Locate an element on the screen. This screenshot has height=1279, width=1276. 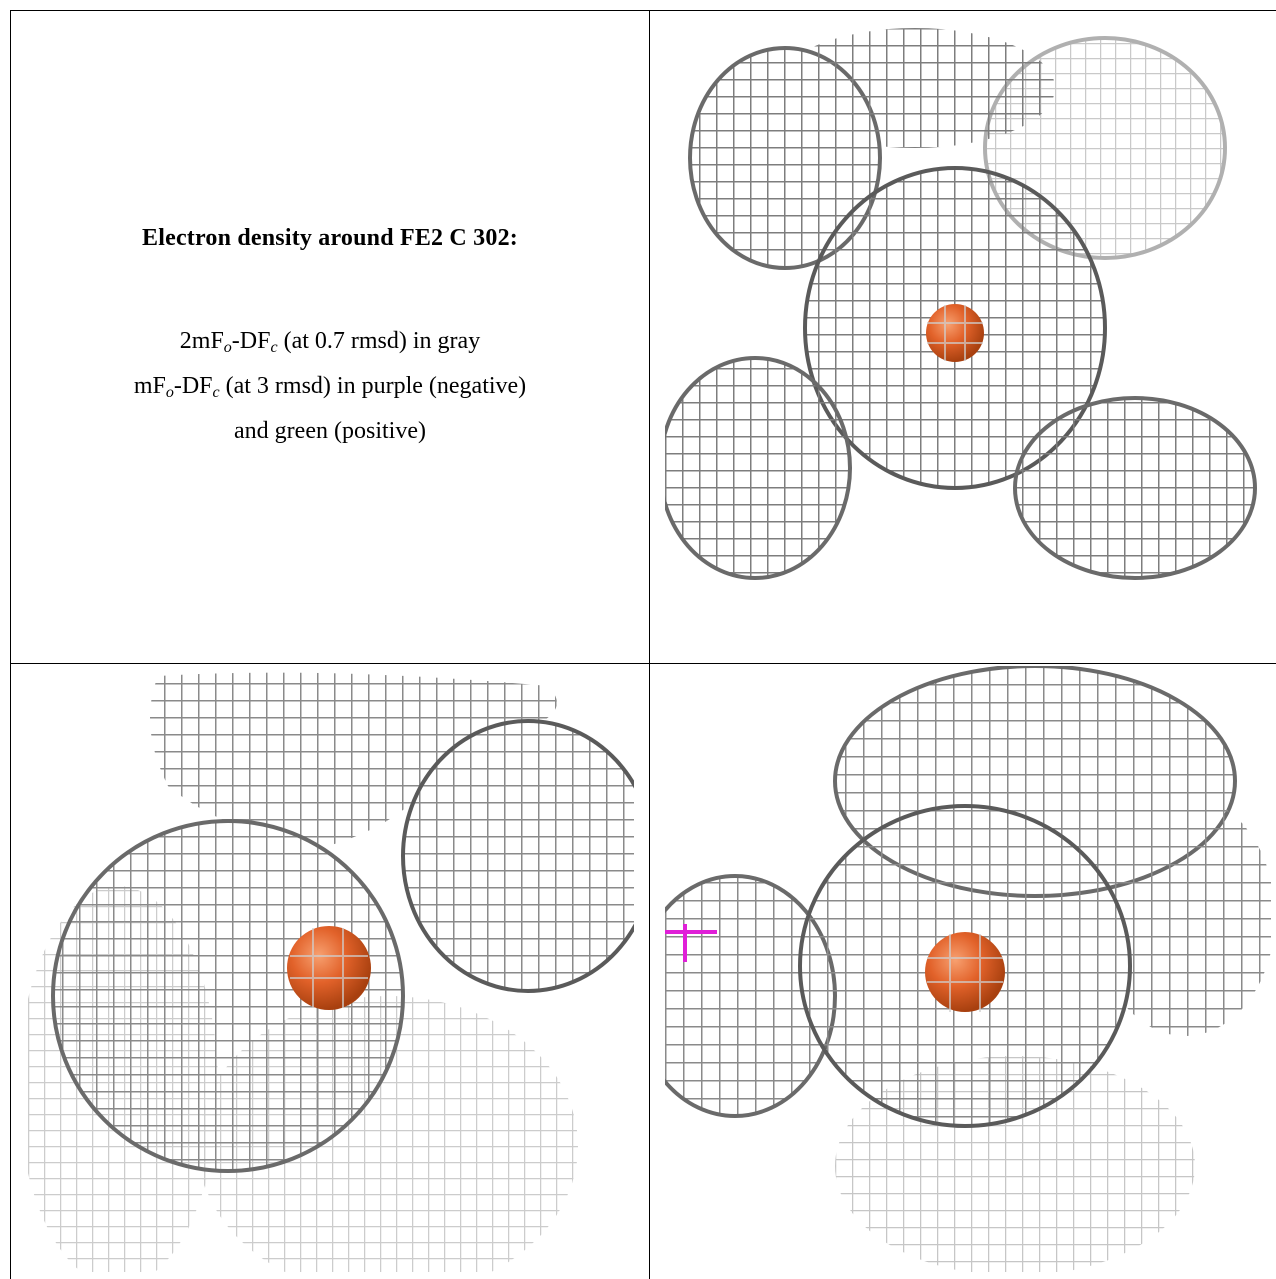
caption-line-2mfo-dfc: 2mFo-DFc (at 0.7 rmsd) in gray is located at coordinates (330, 341).